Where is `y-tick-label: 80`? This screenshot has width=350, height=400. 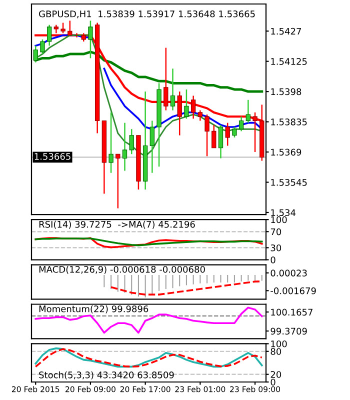 y-tick-label: 80 is located at coordinates (276, 351).